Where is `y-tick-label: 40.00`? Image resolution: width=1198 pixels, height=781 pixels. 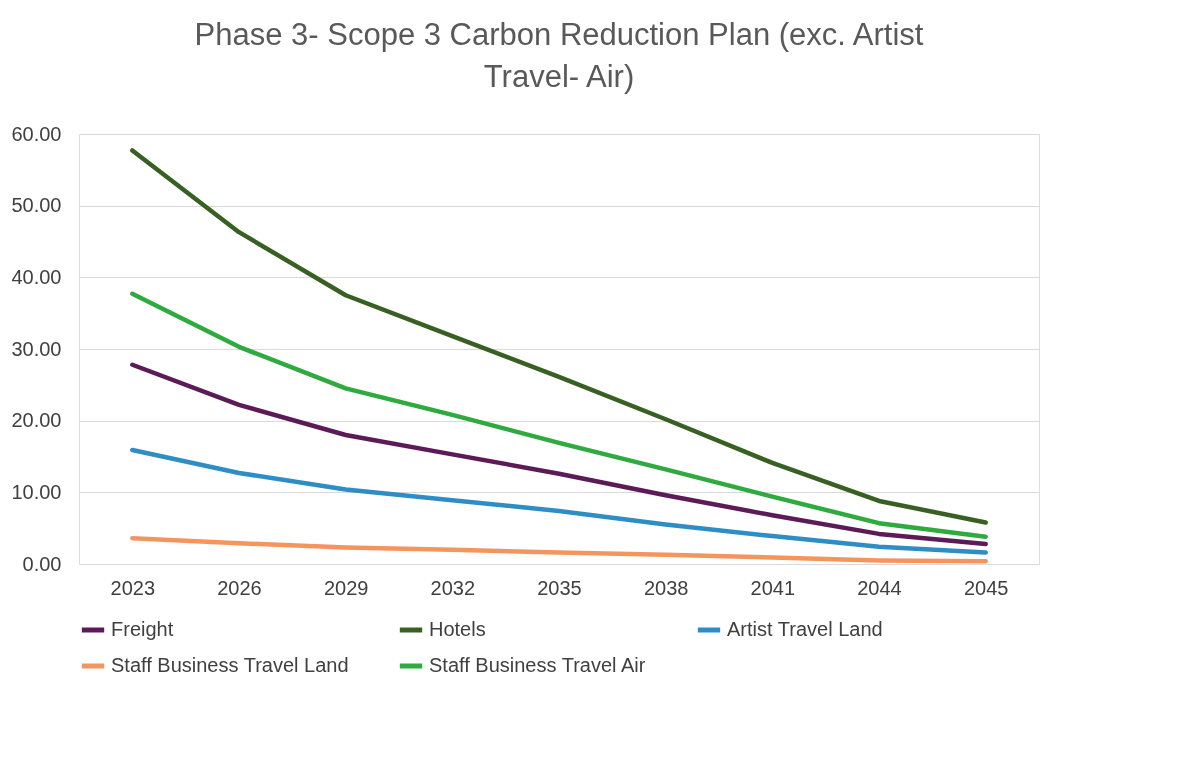
y-tick-label: 40.00 is located at coordinates (36, 276).